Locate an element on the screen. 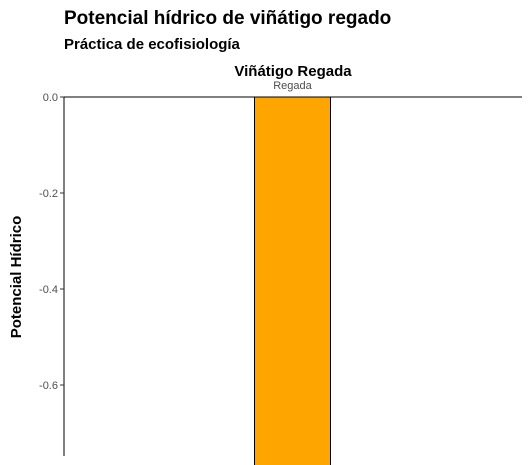 The image size is (530, 465). y-tick-label: -0.4 is located at coordinates (48, 290).